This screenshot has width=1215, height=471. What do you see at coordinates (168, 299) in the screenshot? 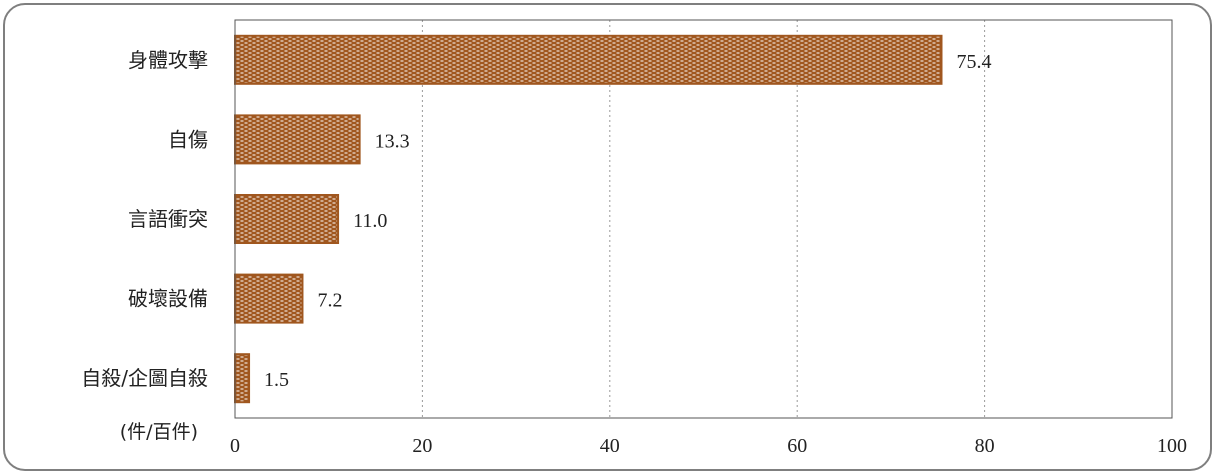
I see `category-label: 破壞設備` at bounding box center [168, 299].